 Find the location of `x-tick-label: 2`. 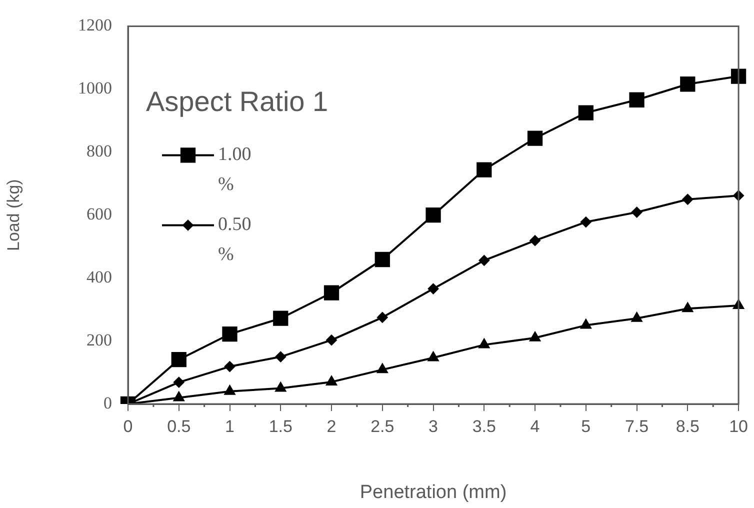

x-tick-label: 2 is located at coordinates (331, 426).